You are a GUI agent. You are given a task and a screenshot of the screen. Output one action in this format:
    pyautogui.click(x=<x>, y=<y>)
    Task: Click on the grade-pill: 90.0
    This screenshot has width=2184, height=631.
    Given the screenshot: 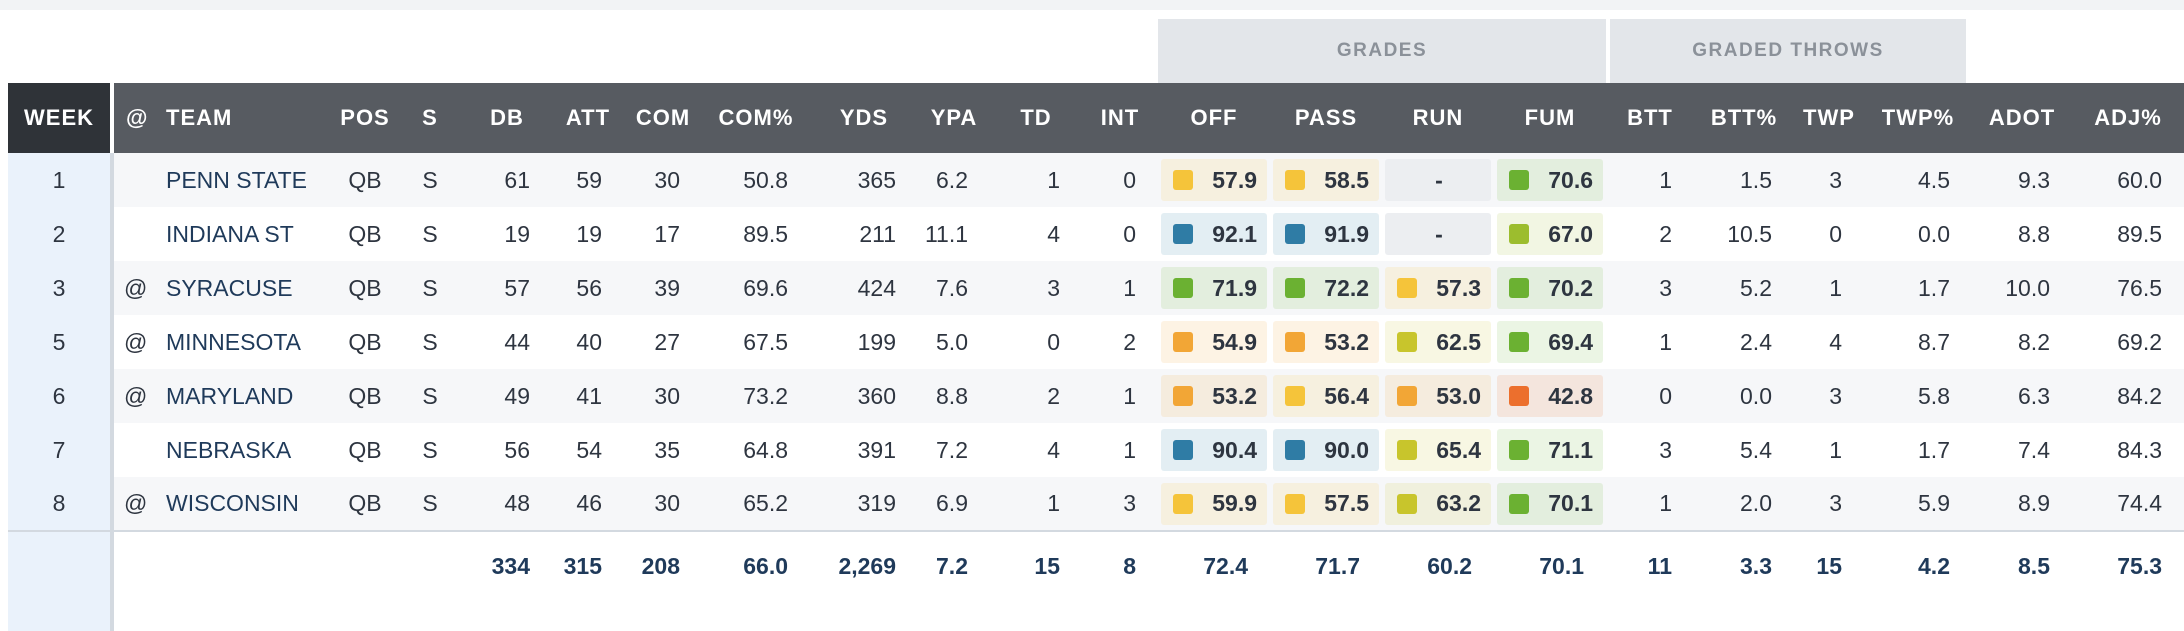 What is the action you would take?
    pyautogui.click(x=1326, y=450)
    